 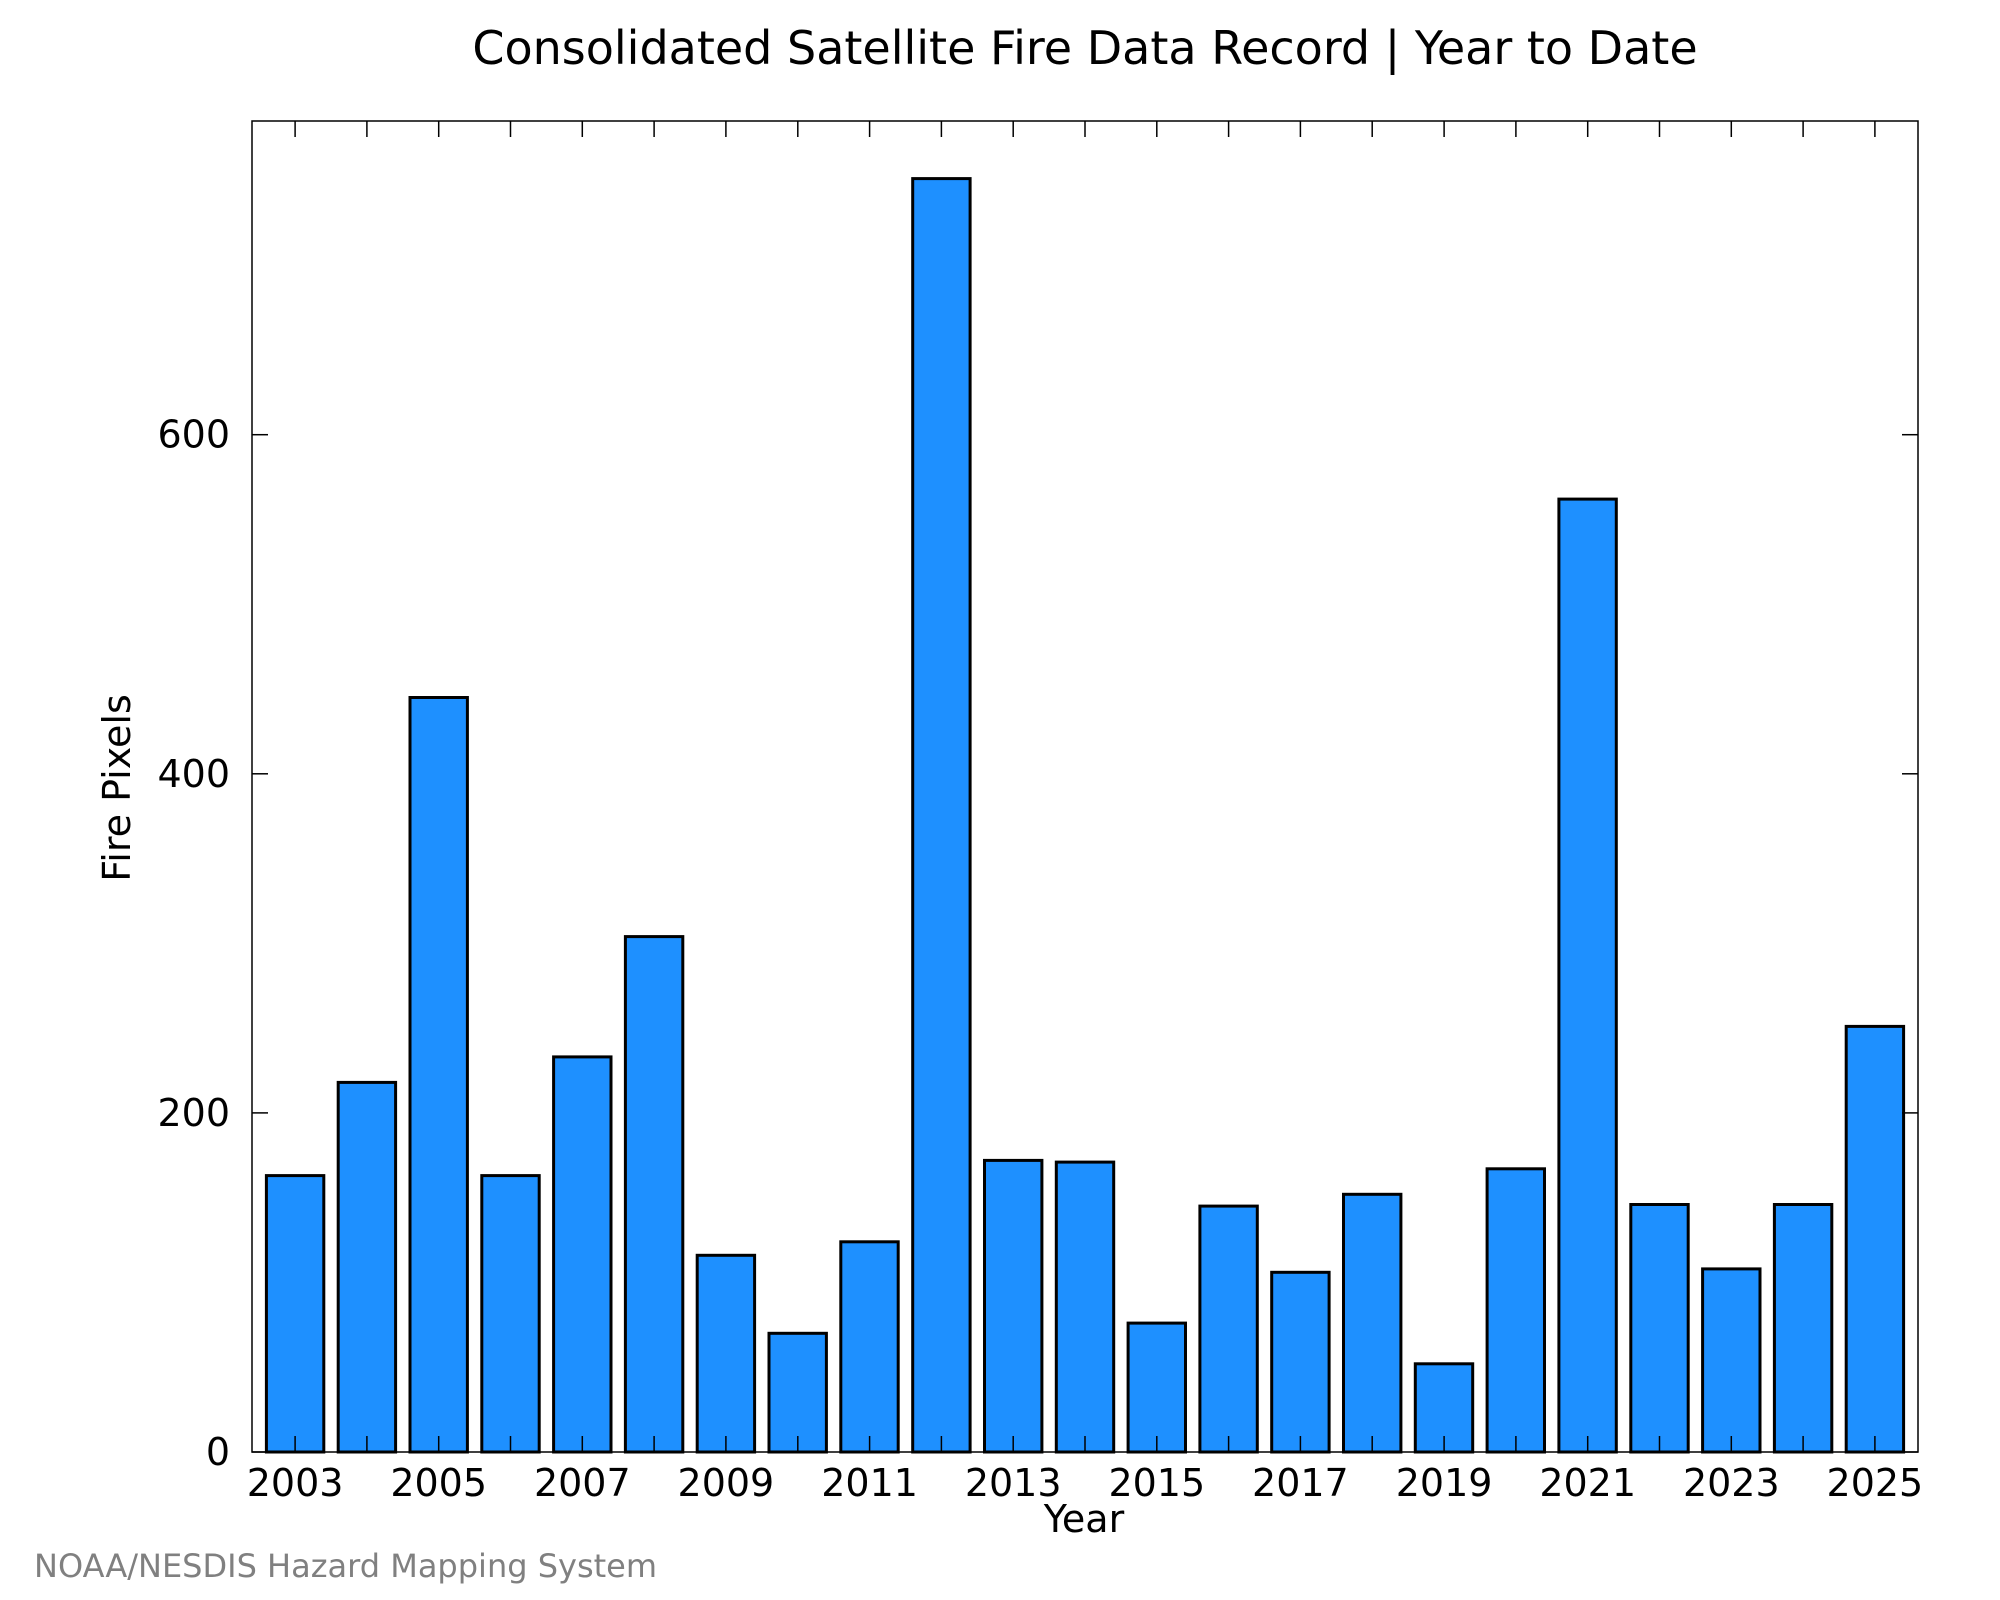 I want to click on y-tick-label-200: 200, so click(x=193, y=1113).